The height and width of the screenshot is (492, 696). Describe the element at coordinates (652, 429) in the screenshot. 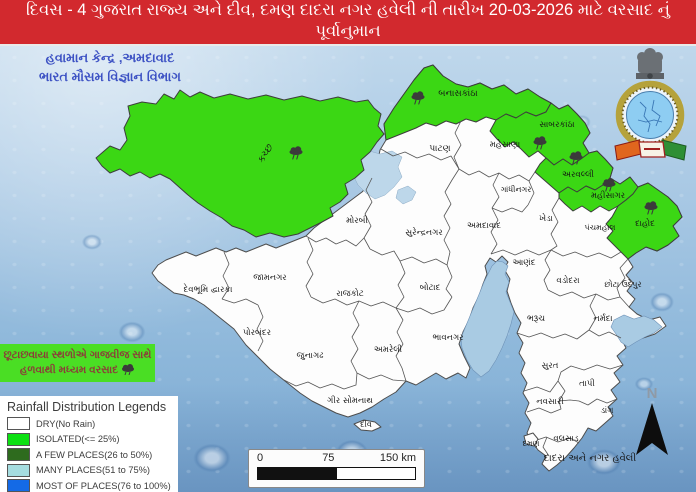

I see `north-arrow-icon` at that location.